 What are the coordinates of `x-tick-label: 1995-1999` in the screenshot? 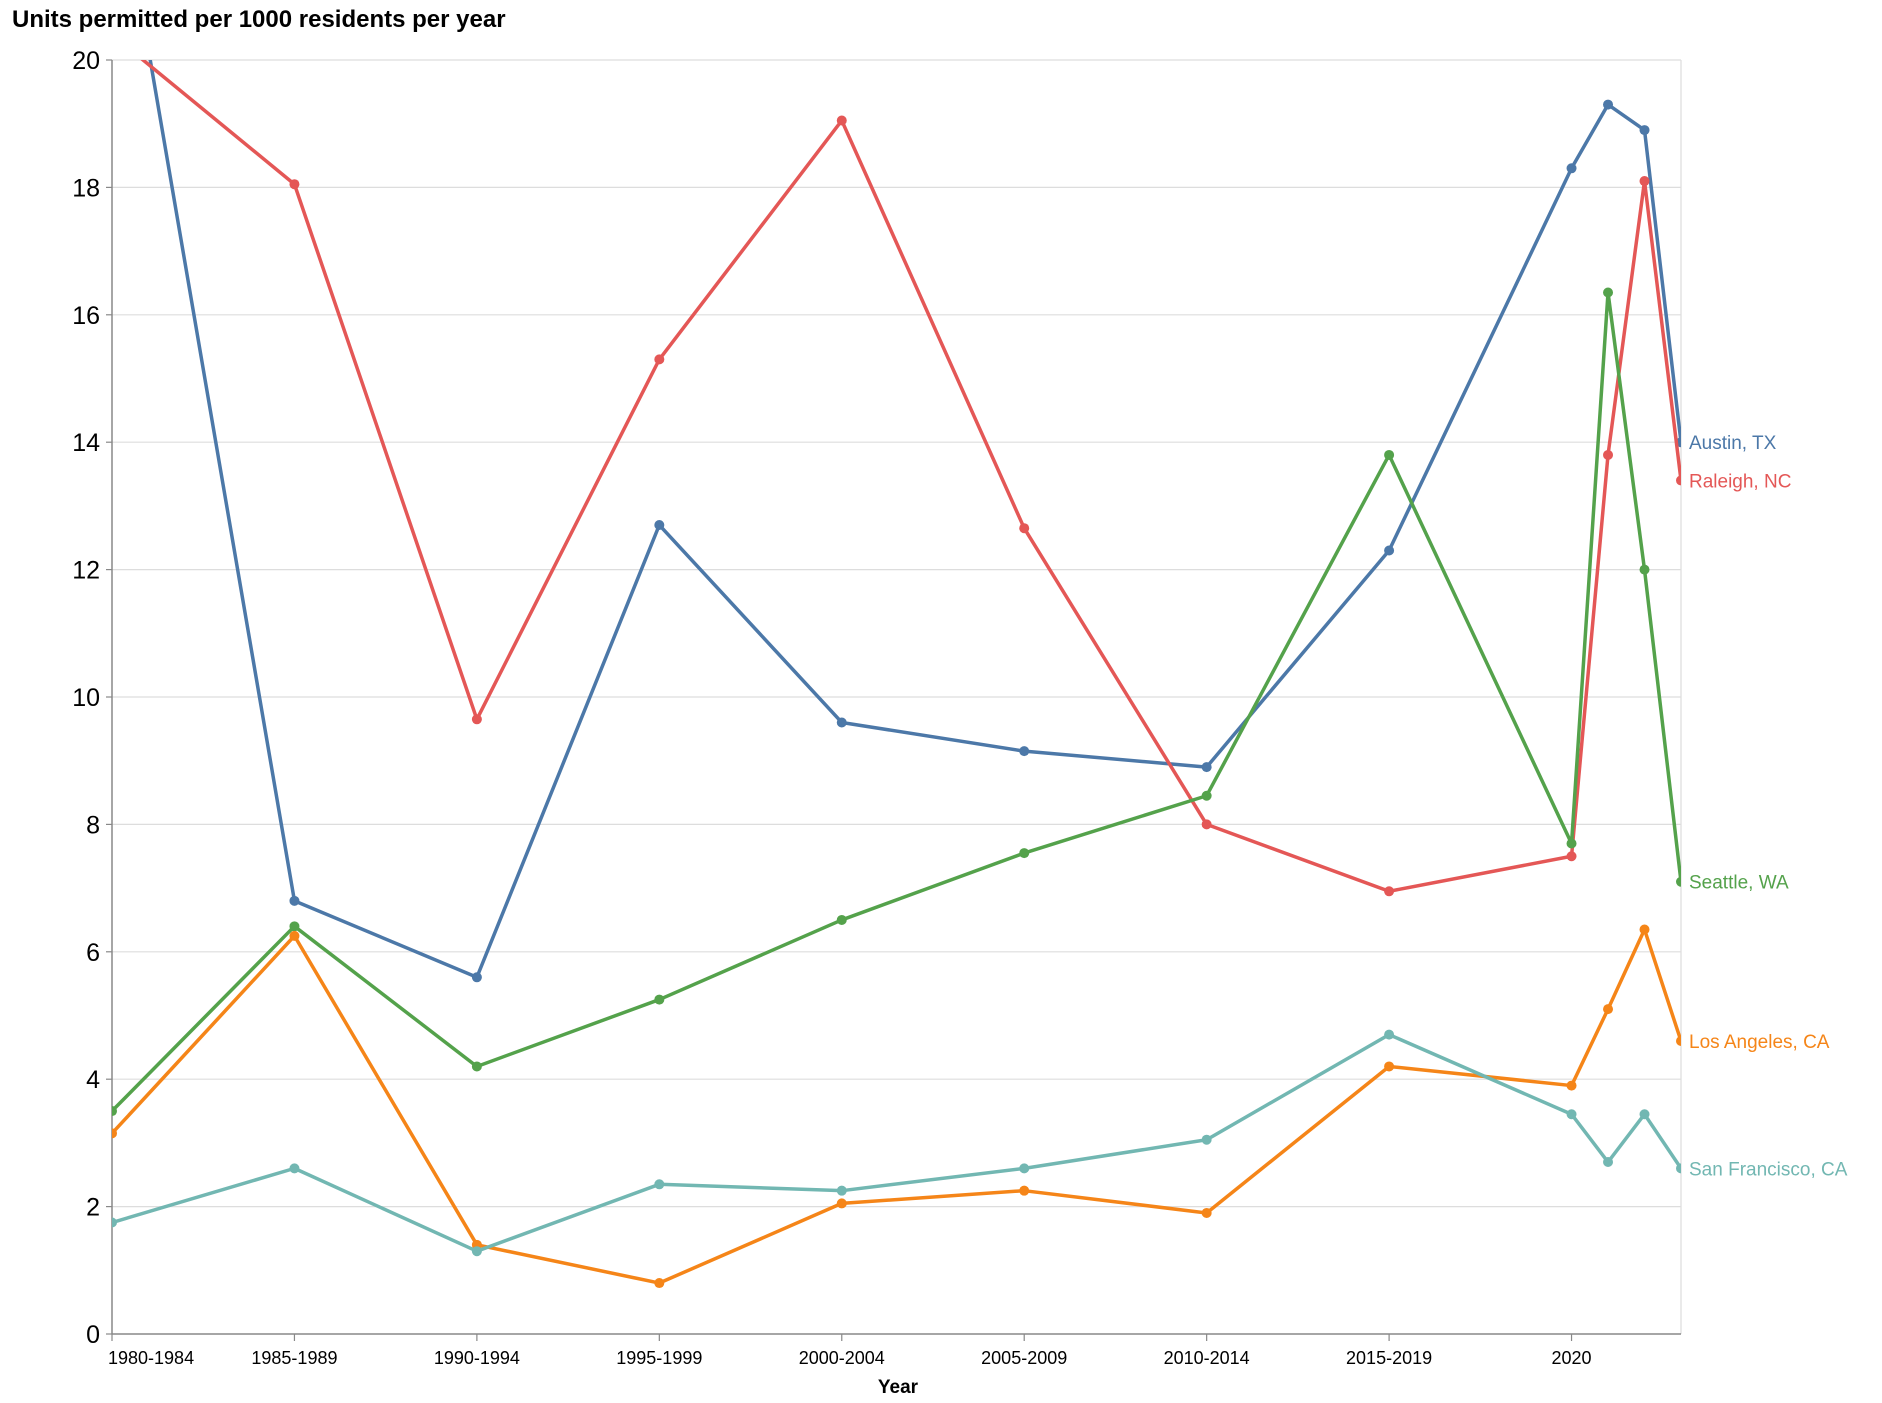 It's located at (659, 1358).